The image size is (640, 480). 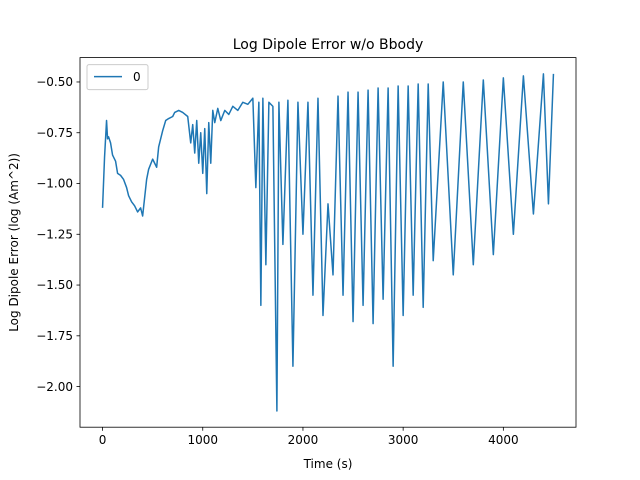 I want to click on x-tick-label-2: 2000, so click(x=303, y=440).